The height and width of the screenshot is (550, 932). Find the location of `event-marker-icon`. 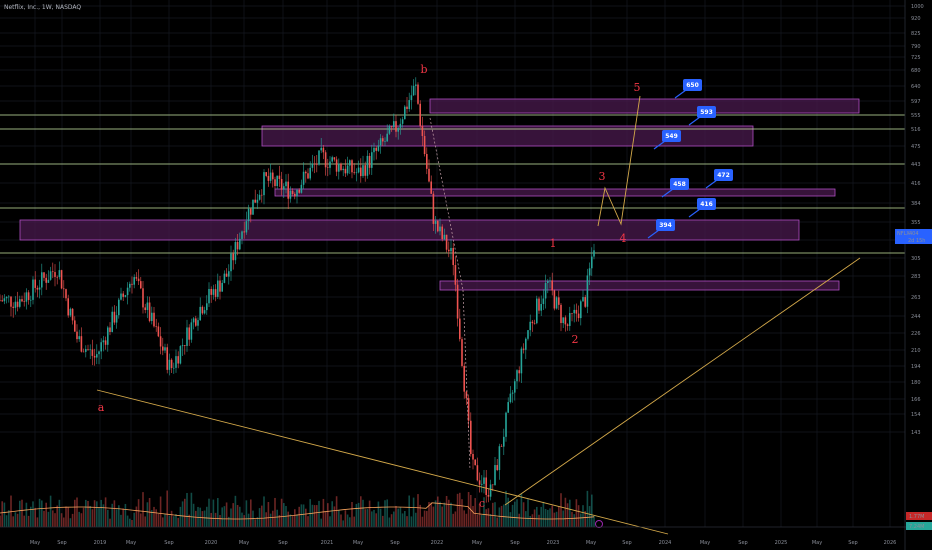

event-marker-icon is located at coordinates (599, 524).